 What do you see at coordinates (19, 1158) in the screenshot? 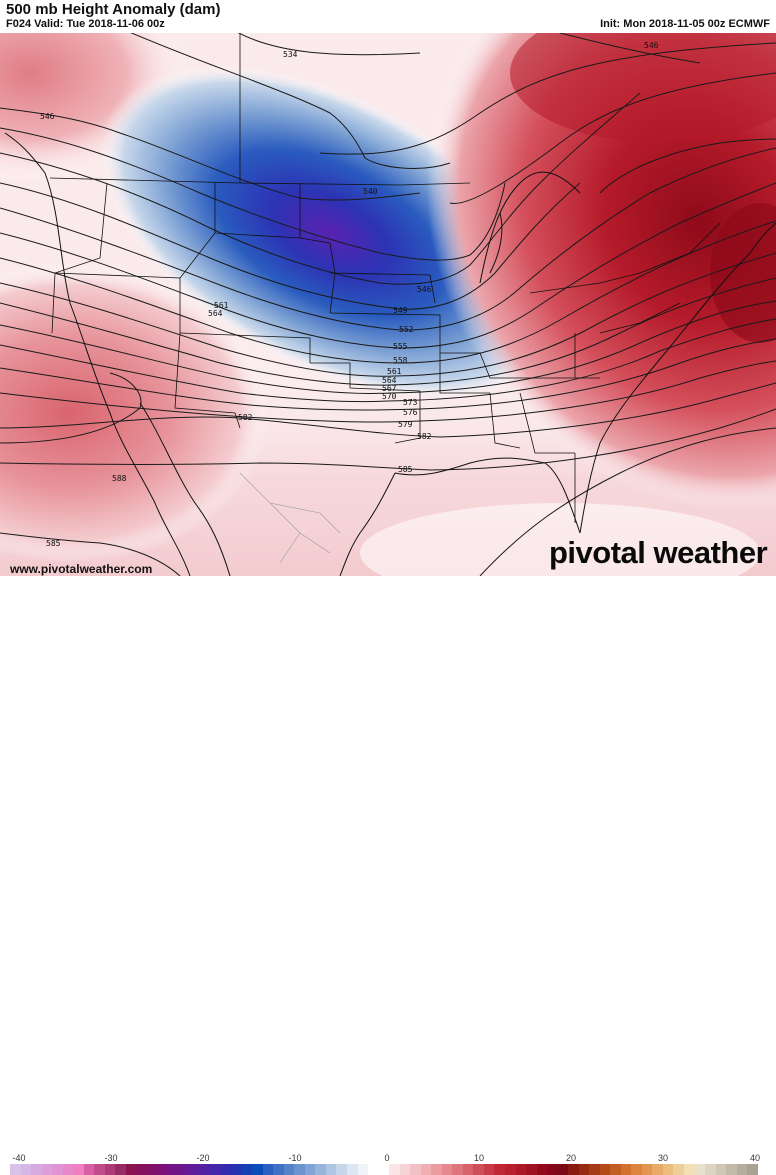
I see `colorbar-tick: -40` at bounding box center [19, 1158].